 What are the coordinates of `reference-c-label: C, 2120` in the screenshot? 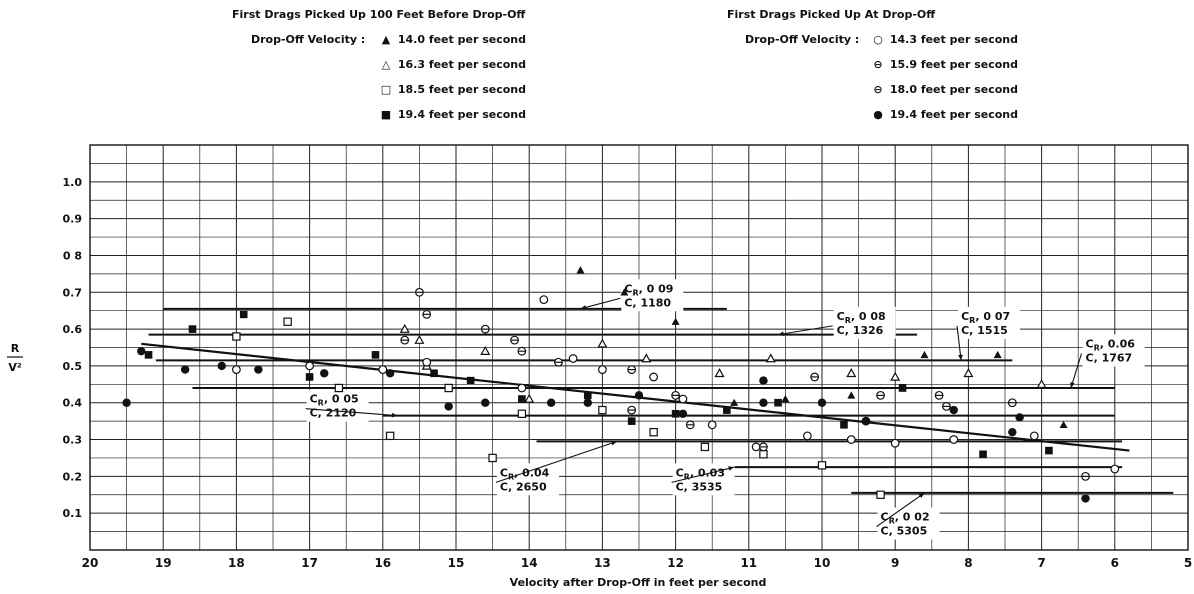 It's located at (333, 413).